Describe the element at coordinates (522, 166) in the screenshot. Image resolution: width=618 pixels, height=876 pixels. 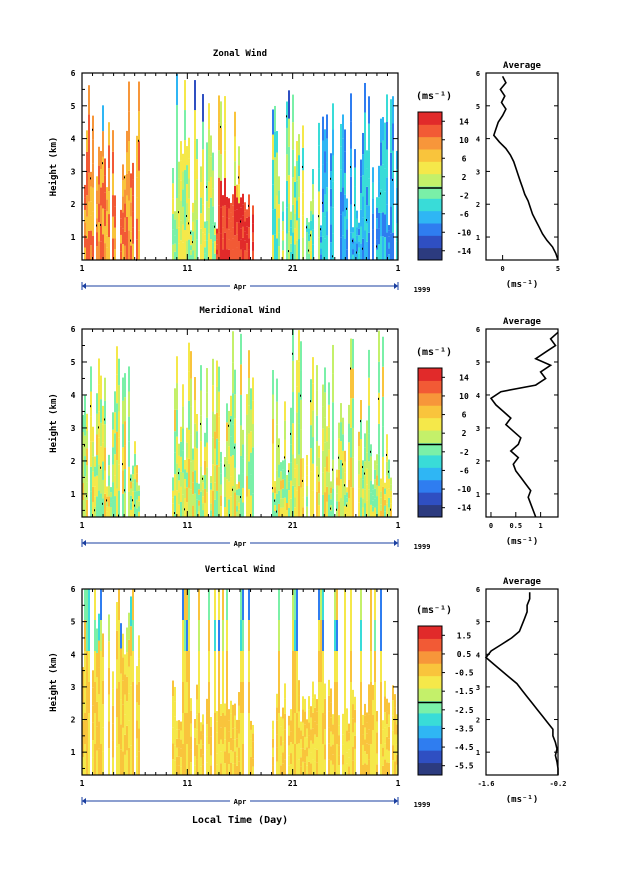
I see `panel1-average-frame` at that location.